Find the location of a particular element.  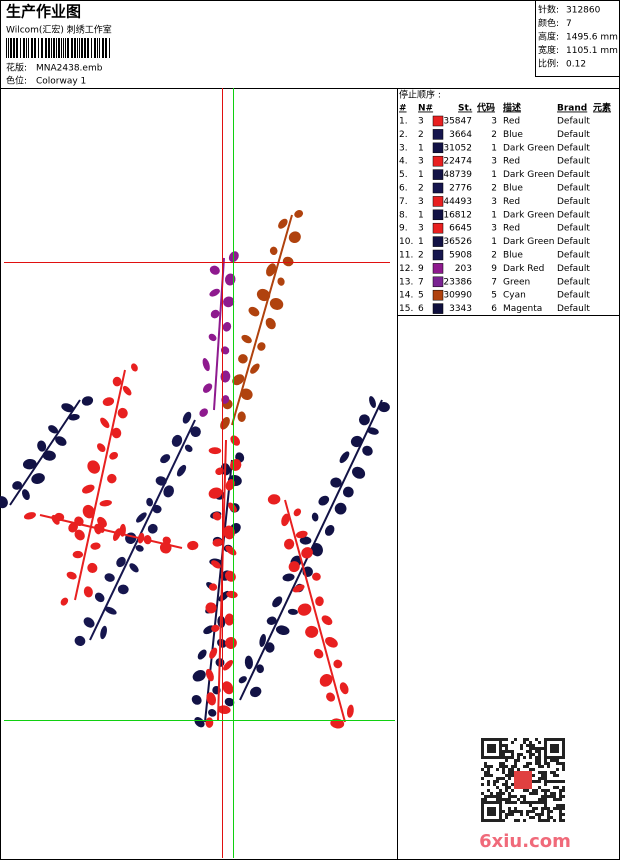

row-index: 12. is located at coordinates (406, 269).